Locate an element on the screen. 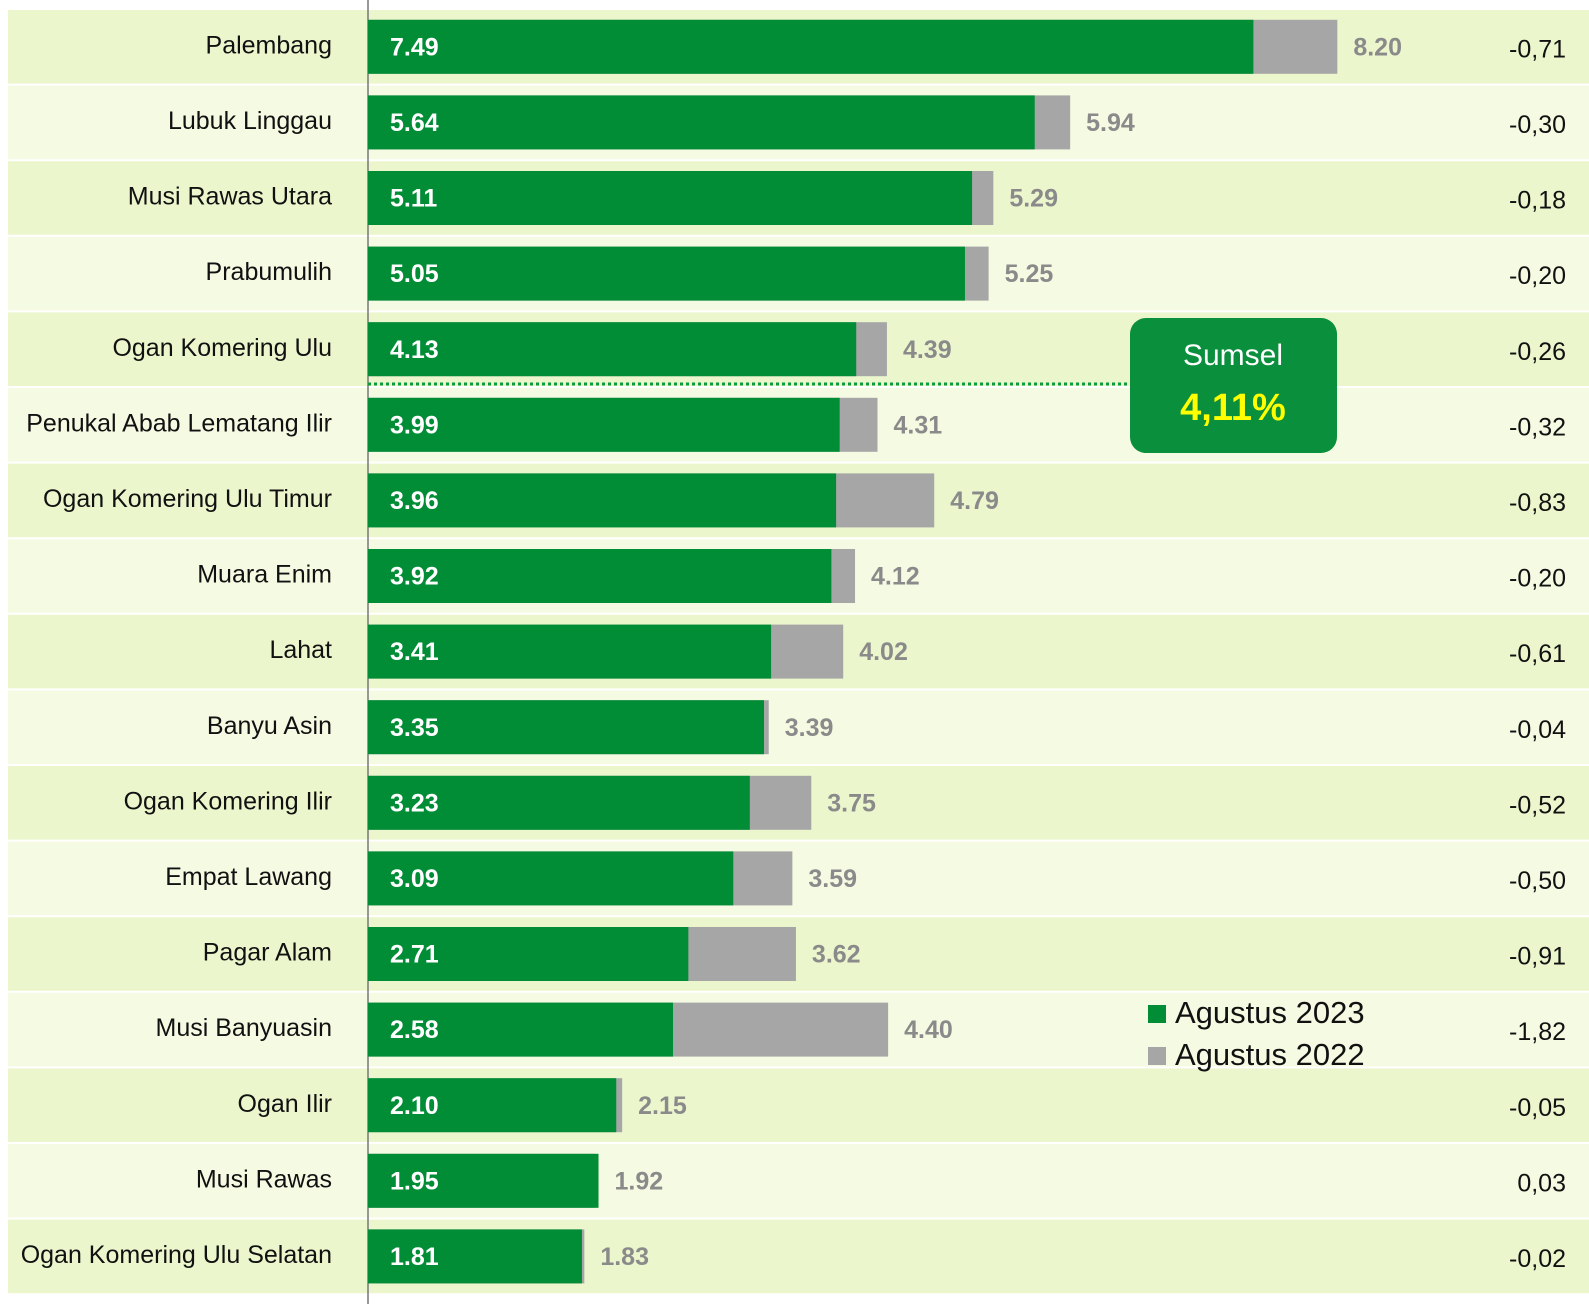  data-label: 1.81 is located at coordinates (414, 1257).